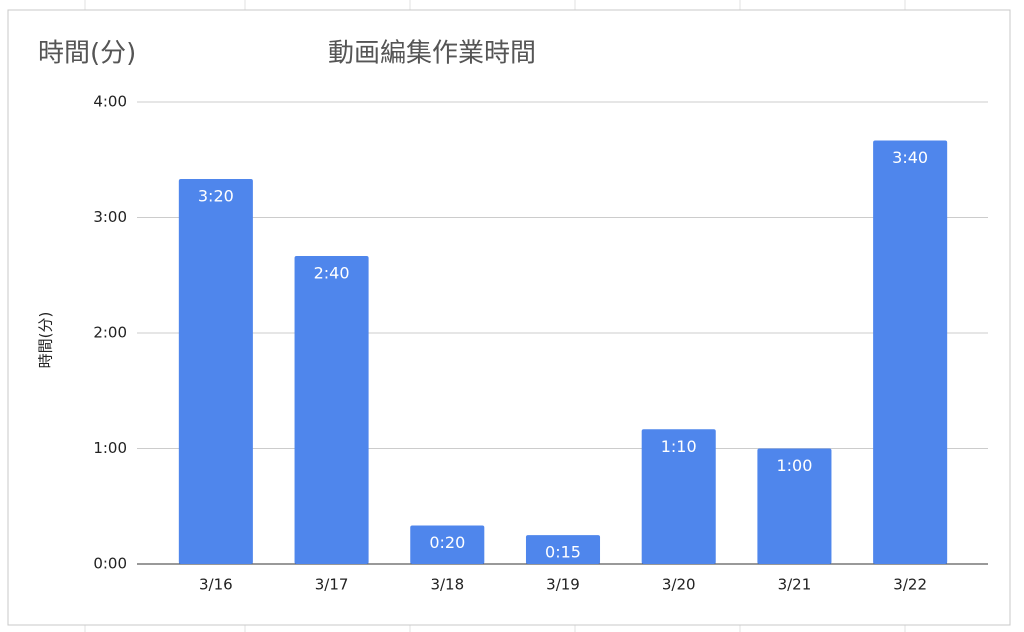 The height and width of the screenshot is (632, 1024). Describe the element at coordinates (563, 585) in the screenshot. I see `x-tick-label: 3/19` at that location.